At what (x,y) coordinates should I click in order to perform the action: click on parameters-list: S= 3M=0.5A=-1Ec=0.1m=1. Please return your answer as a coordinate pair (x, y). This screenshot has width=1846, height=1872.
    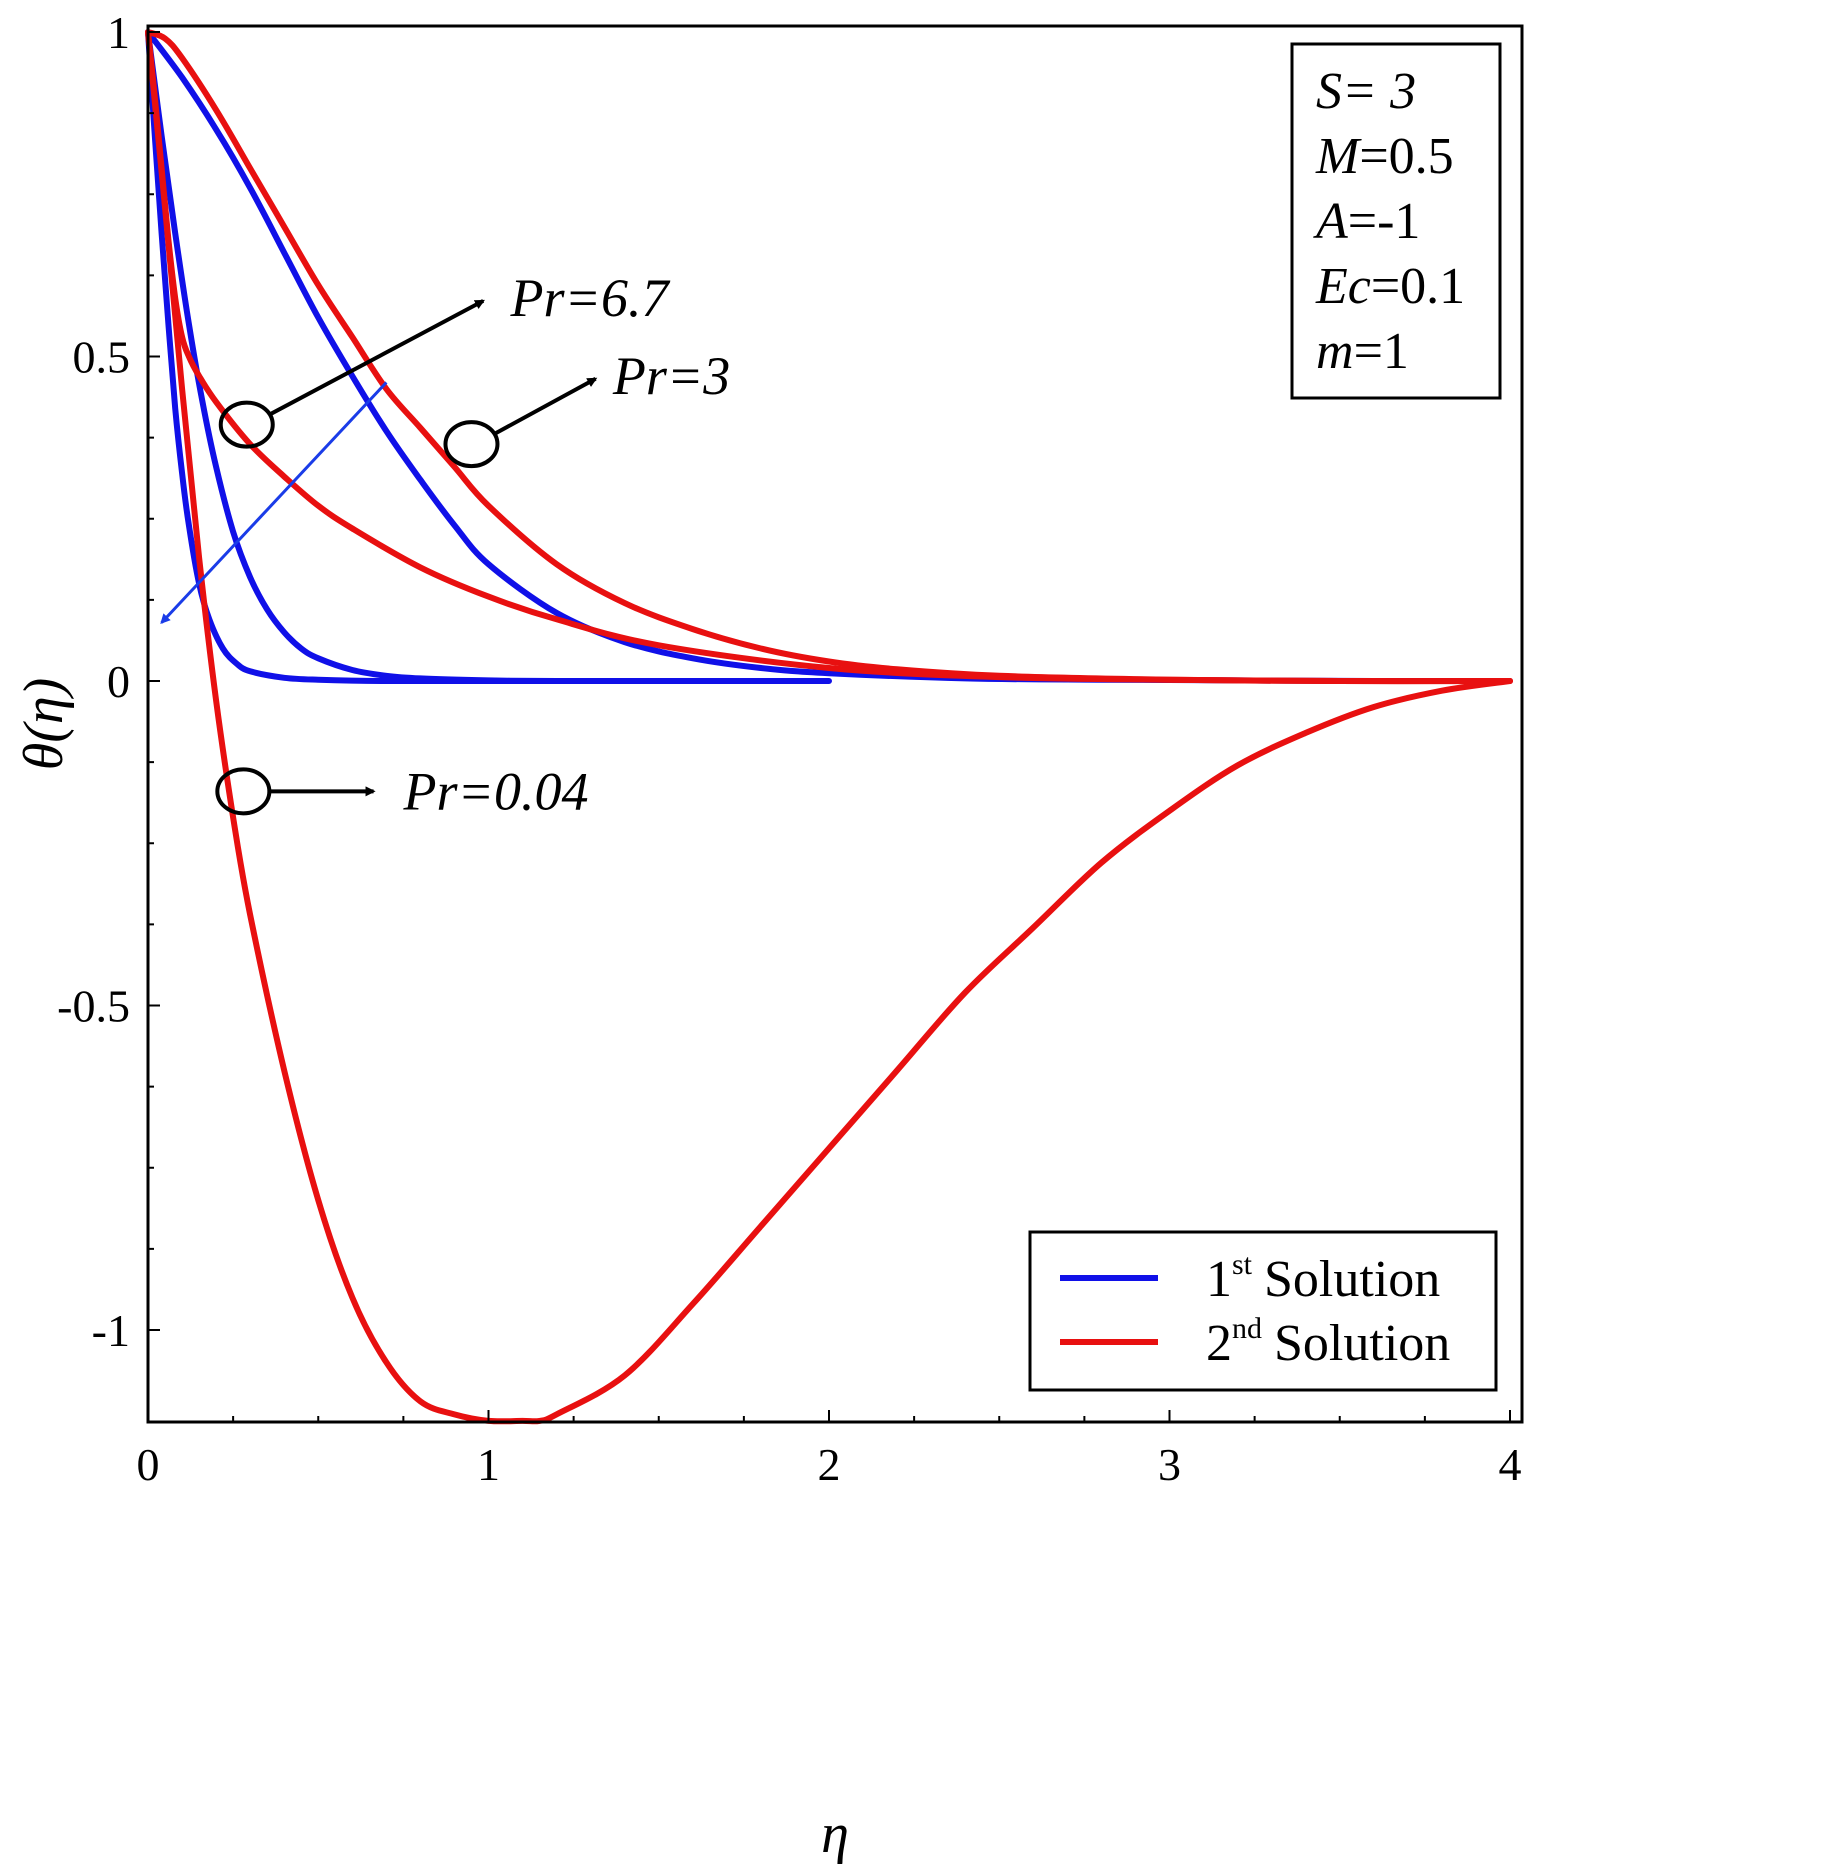
    Looking at the image, I should click on (1389, 221).